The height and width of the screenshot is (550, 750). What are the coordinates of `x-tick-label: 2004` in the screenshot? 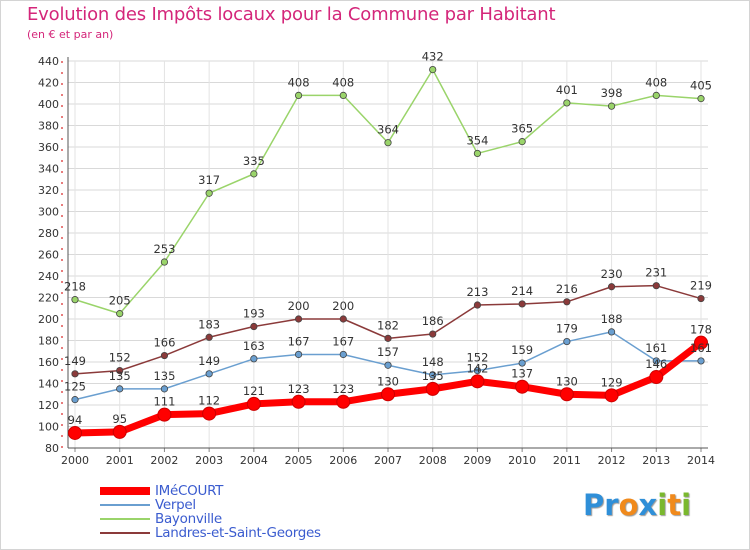 It's located at (254, 460).